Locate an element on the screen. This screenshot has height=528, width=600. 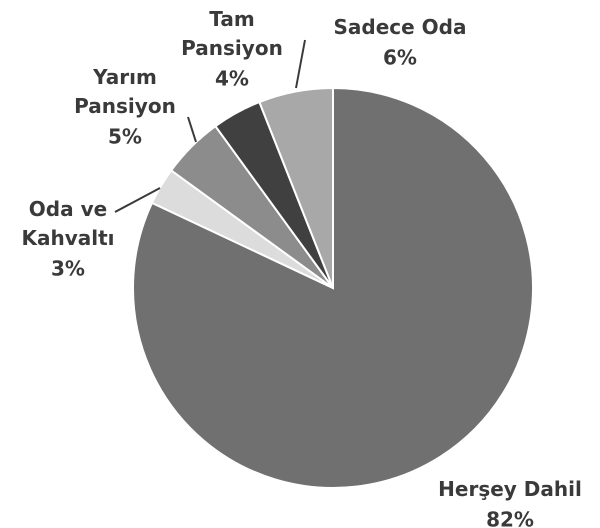
label-line: Herşey Dahil is located at coordinates (510, 489).